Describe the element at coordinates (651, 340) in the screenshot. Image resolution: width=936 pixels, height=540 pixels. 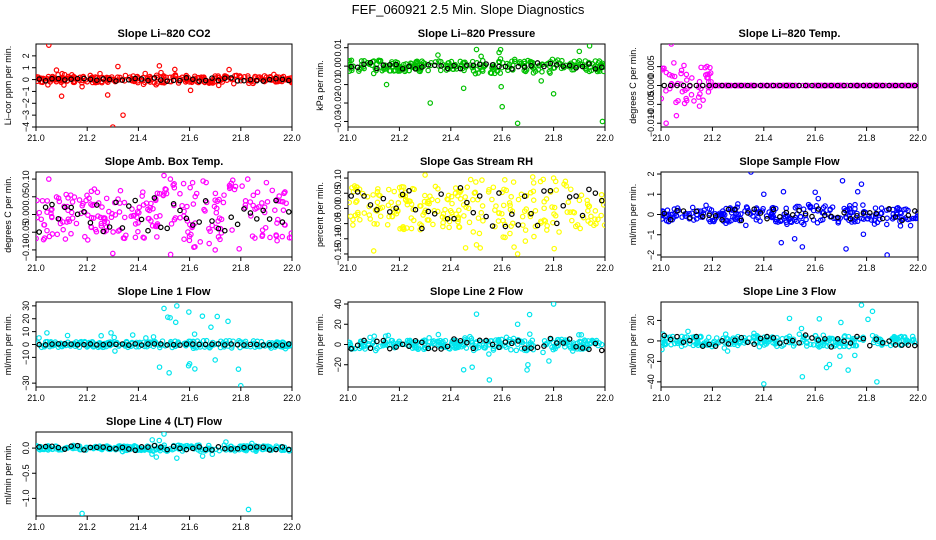
I see `y-tick-label: 0` at that location.